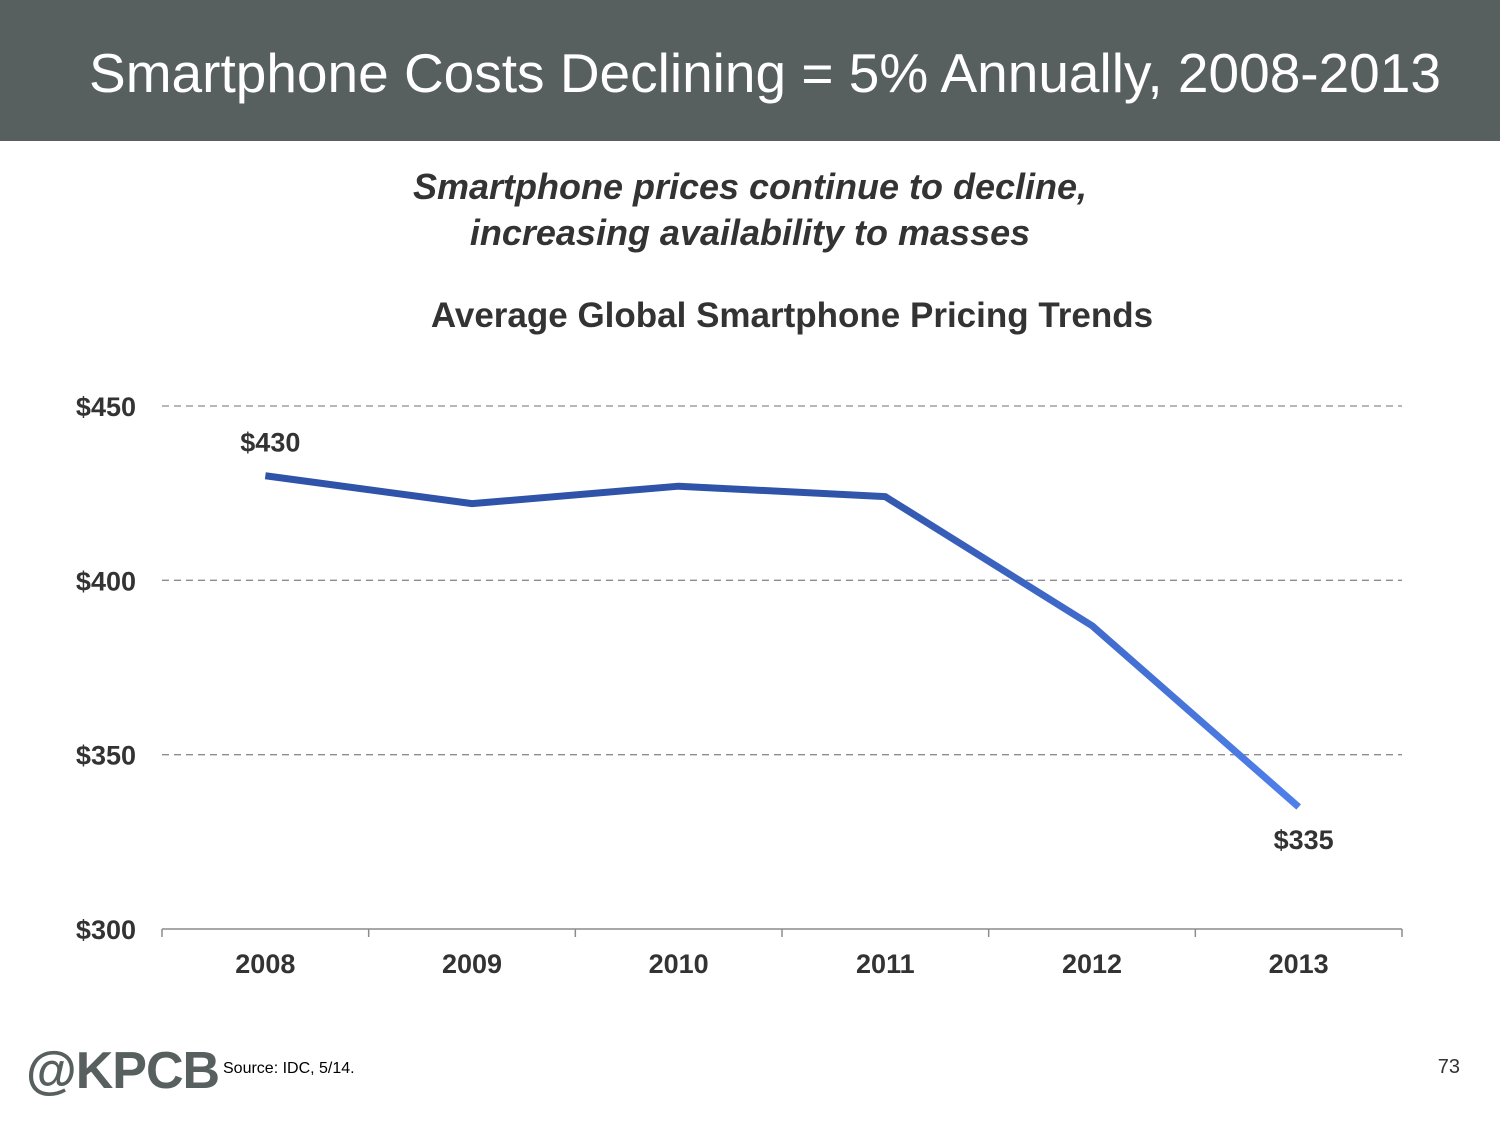  Describe the element at coordinates (792, 315) in the screenshot. I see `chart-title: Average Global Smartphone Pricing Trends` at that location.